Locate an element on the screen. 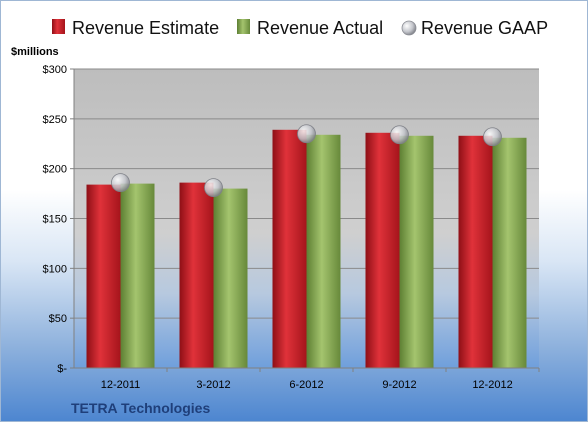  company-name: TETRA Technologies is located at coordinates (140, 408).